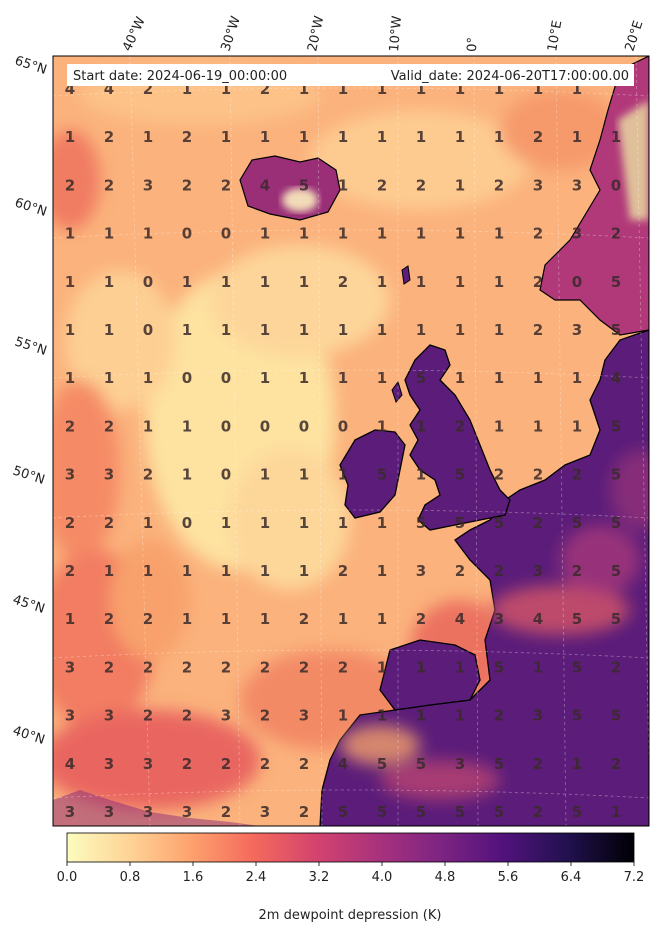 The height and width of the screenshot is (936, 659). Describe the element at coordinates (372, 474) in the screenshot. I see `ireland-land` at that location.